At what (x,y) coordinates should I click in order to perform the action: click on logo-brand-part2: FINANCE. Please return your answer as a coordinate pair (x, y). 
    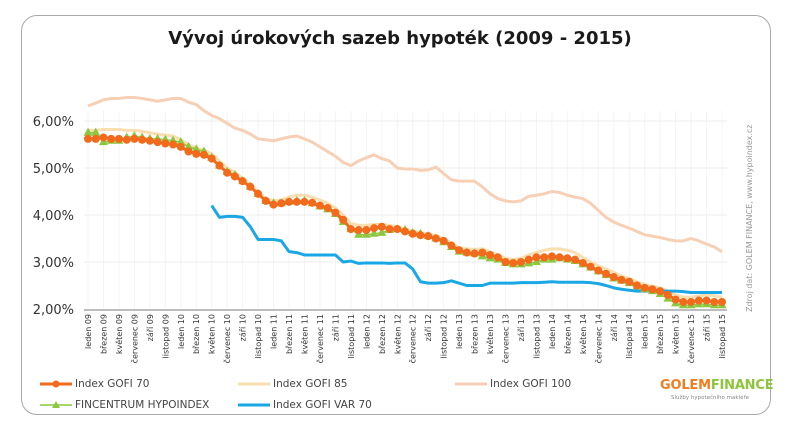
    Looking at the image, I should click on (742, 385).